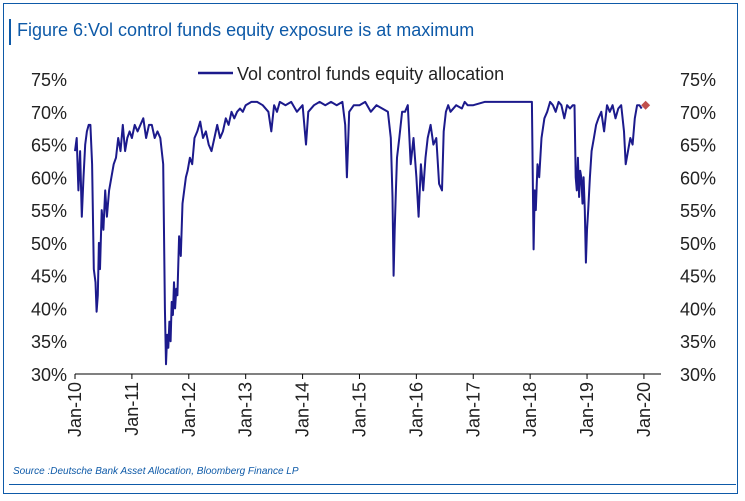 This screenshot has height=501, width=745. What do you see at coordinates (698, 309) in the screenshot?
I see `y-tick-label-right: 40%` at bounding box center [698, 309].